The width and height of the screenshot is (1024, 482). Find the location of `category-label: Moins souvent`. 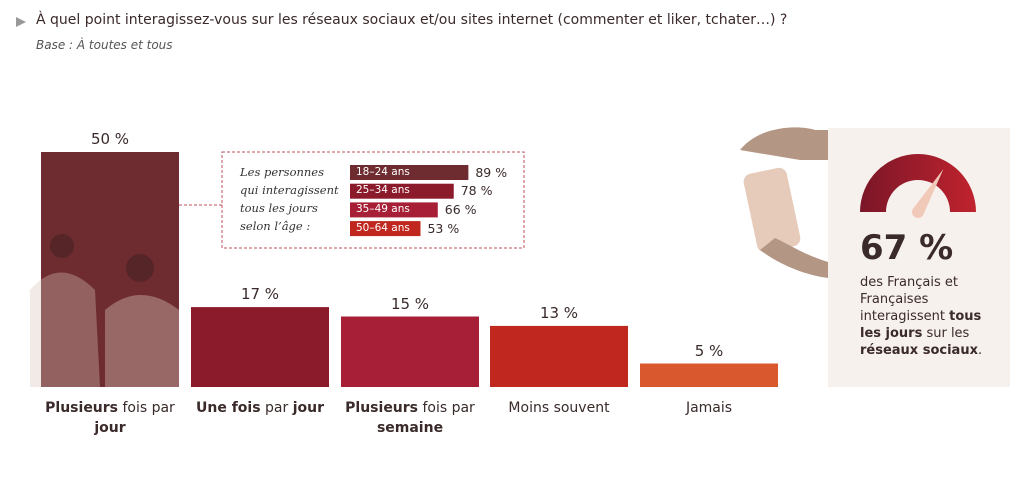

category-label: Moins souvent is located at coordinates (559, 408).